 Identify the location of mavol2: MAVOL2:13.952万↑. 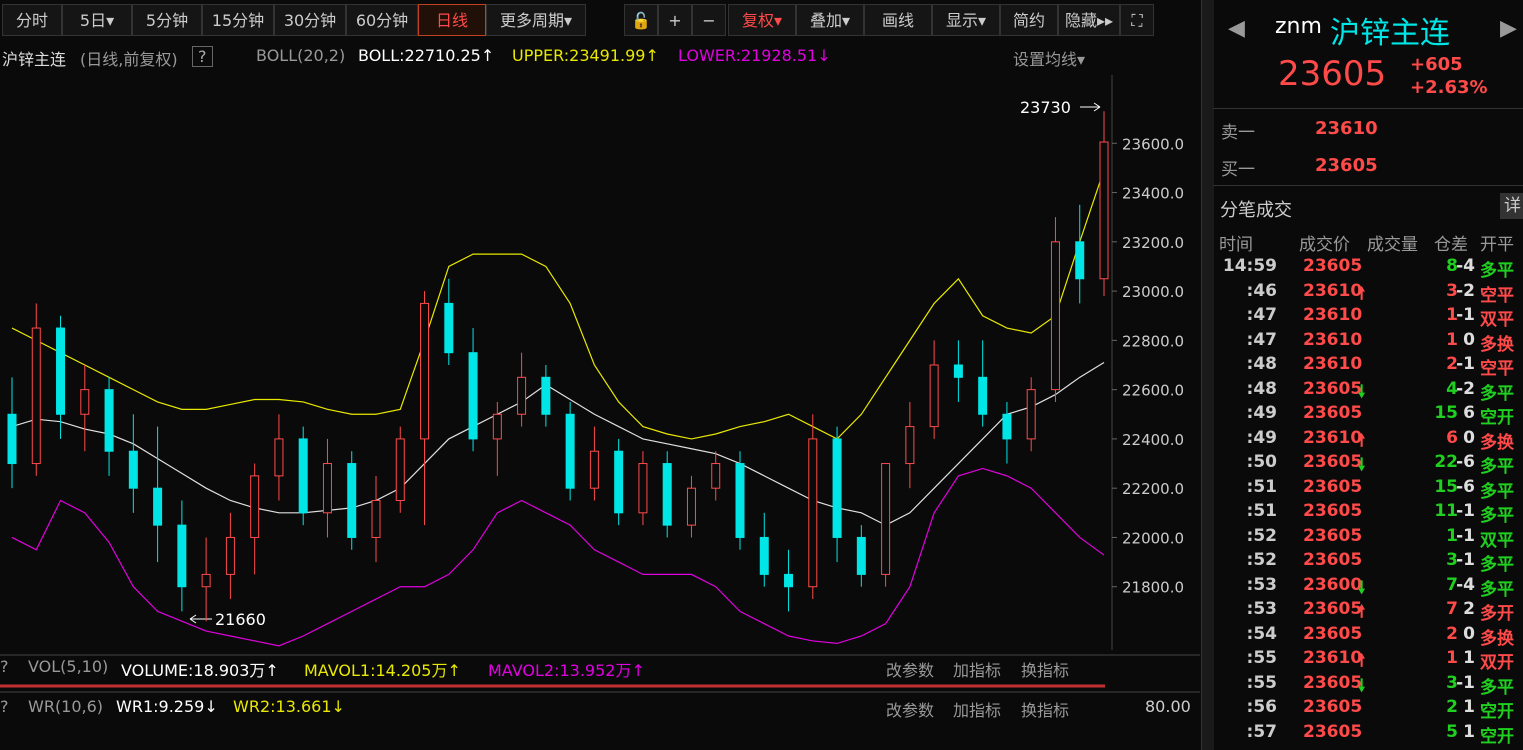
(566, 670).